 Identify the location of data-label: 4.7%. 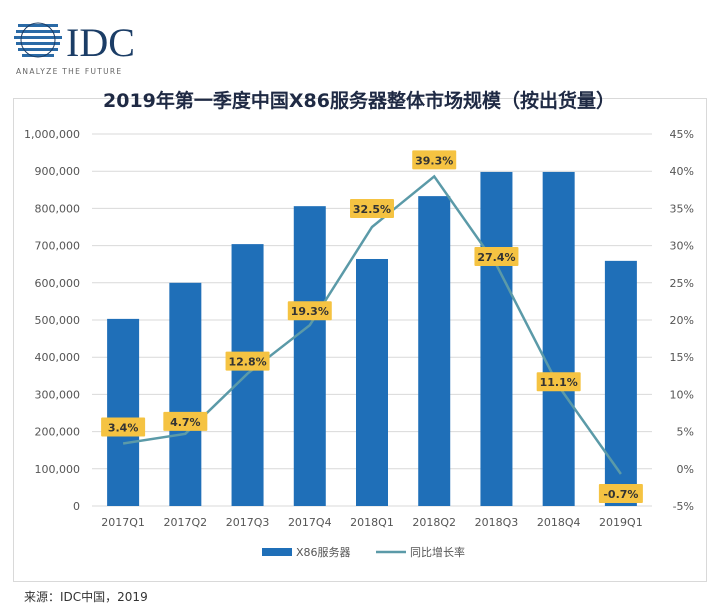
(185, 422).